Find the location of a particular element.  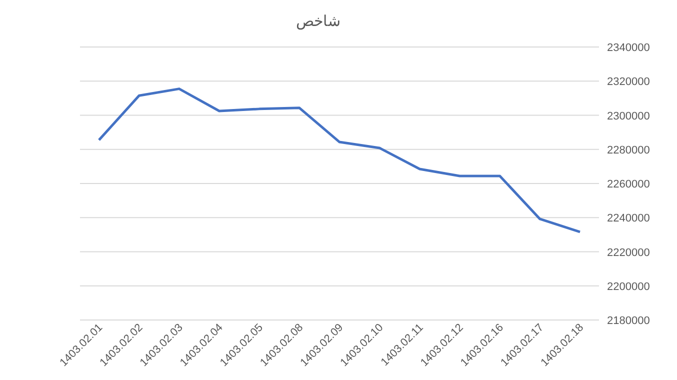

y-tick-label: 2300000 is located at coordinates (628, 116).